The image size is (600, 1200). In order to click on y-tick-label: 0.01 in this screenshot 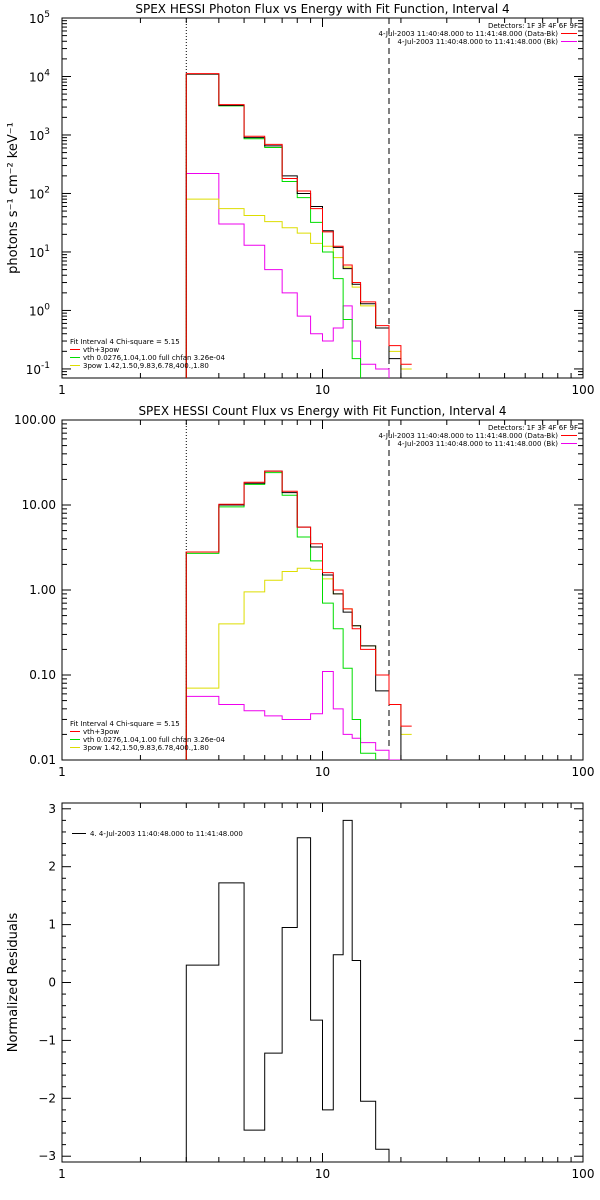, I will do `click(42, 760)`.